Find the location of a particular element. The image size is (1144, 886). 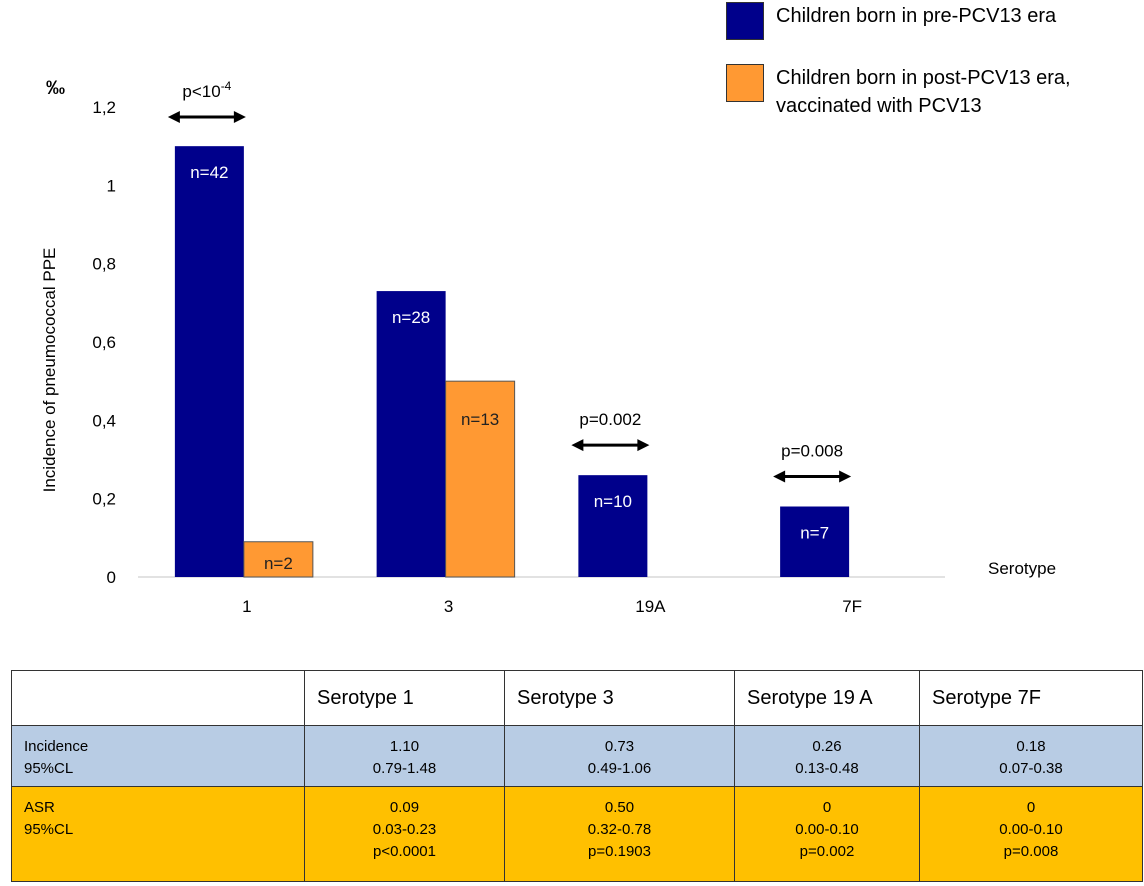

p-value-label: p<10-4 is located at coordinates (206, 90).